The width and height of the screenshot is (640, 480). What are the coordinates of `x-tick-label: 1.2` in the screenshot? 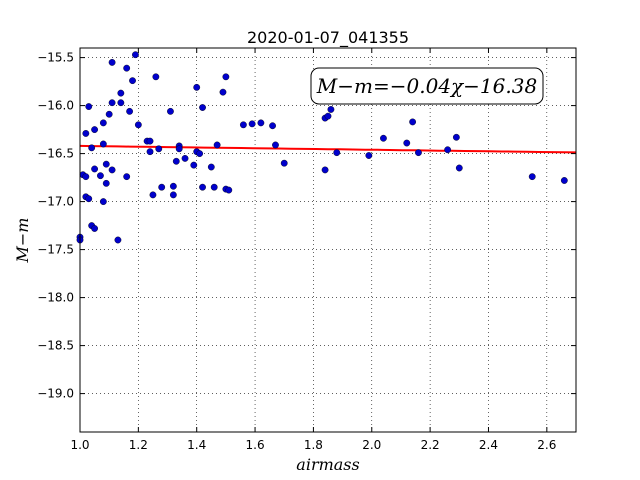 It's located at (138, 445).